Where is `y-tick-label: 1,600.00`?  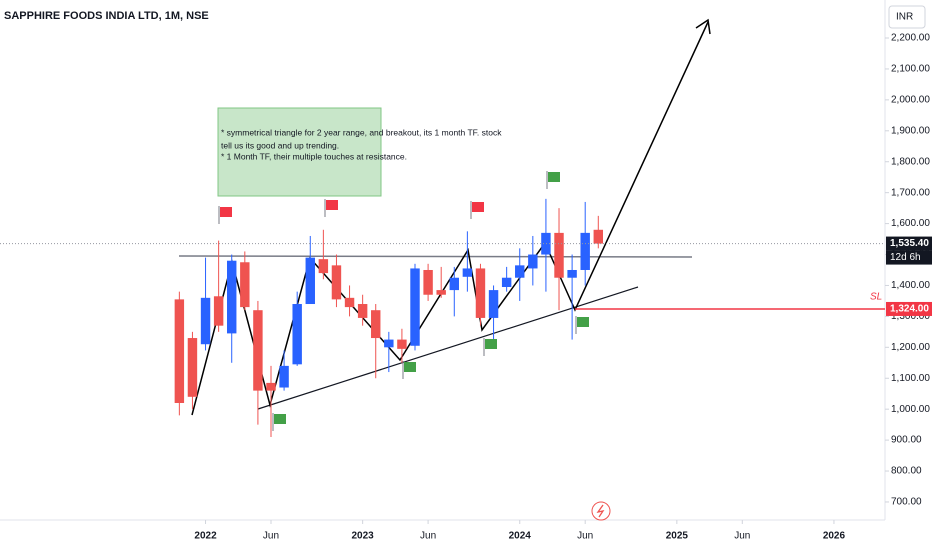 y-tick-label: 1,600.00 is located at coordinates (910, 223).